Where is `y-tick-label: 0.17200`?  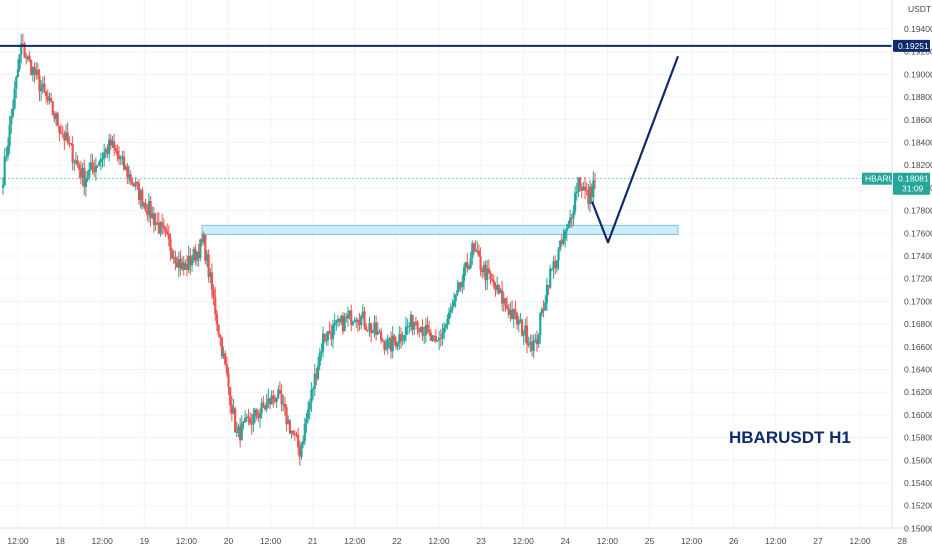 y-tick-label: 0.17200 is located at coordinates (918, 279).